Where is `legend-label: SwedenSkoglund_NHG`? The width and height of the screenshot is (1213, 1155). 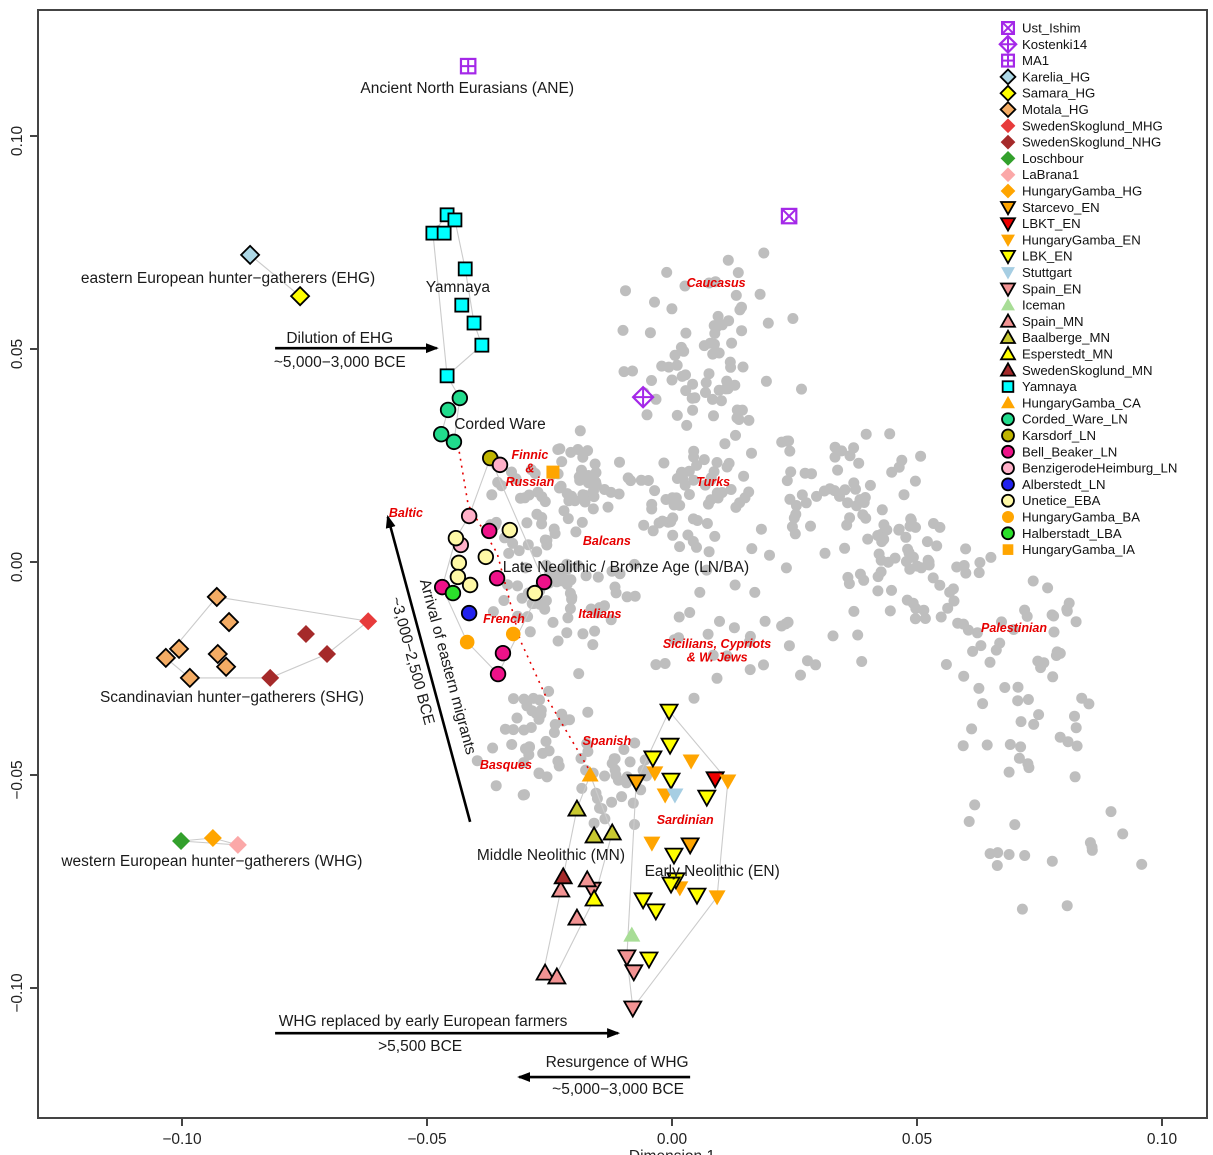 legend-label: SwedenSkoglund_NHG is located at coordinates (1091, 142).